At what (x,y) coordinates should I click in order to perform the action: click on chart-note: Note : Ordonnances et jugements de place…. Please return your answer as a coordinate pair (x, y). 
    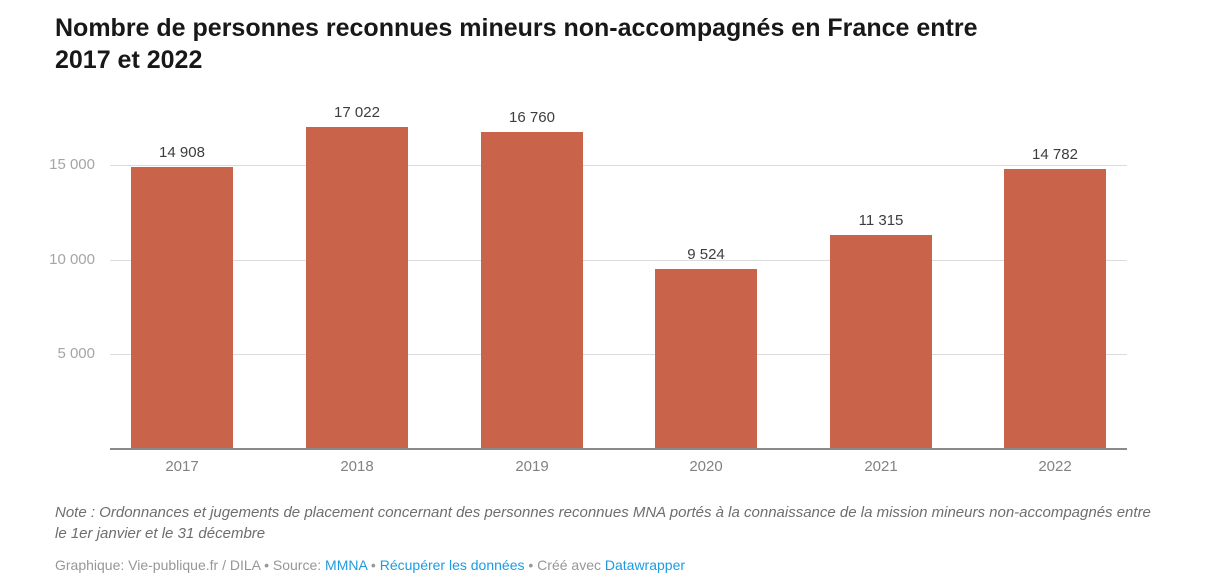
    Looking at the image, I should click on (603, 523).